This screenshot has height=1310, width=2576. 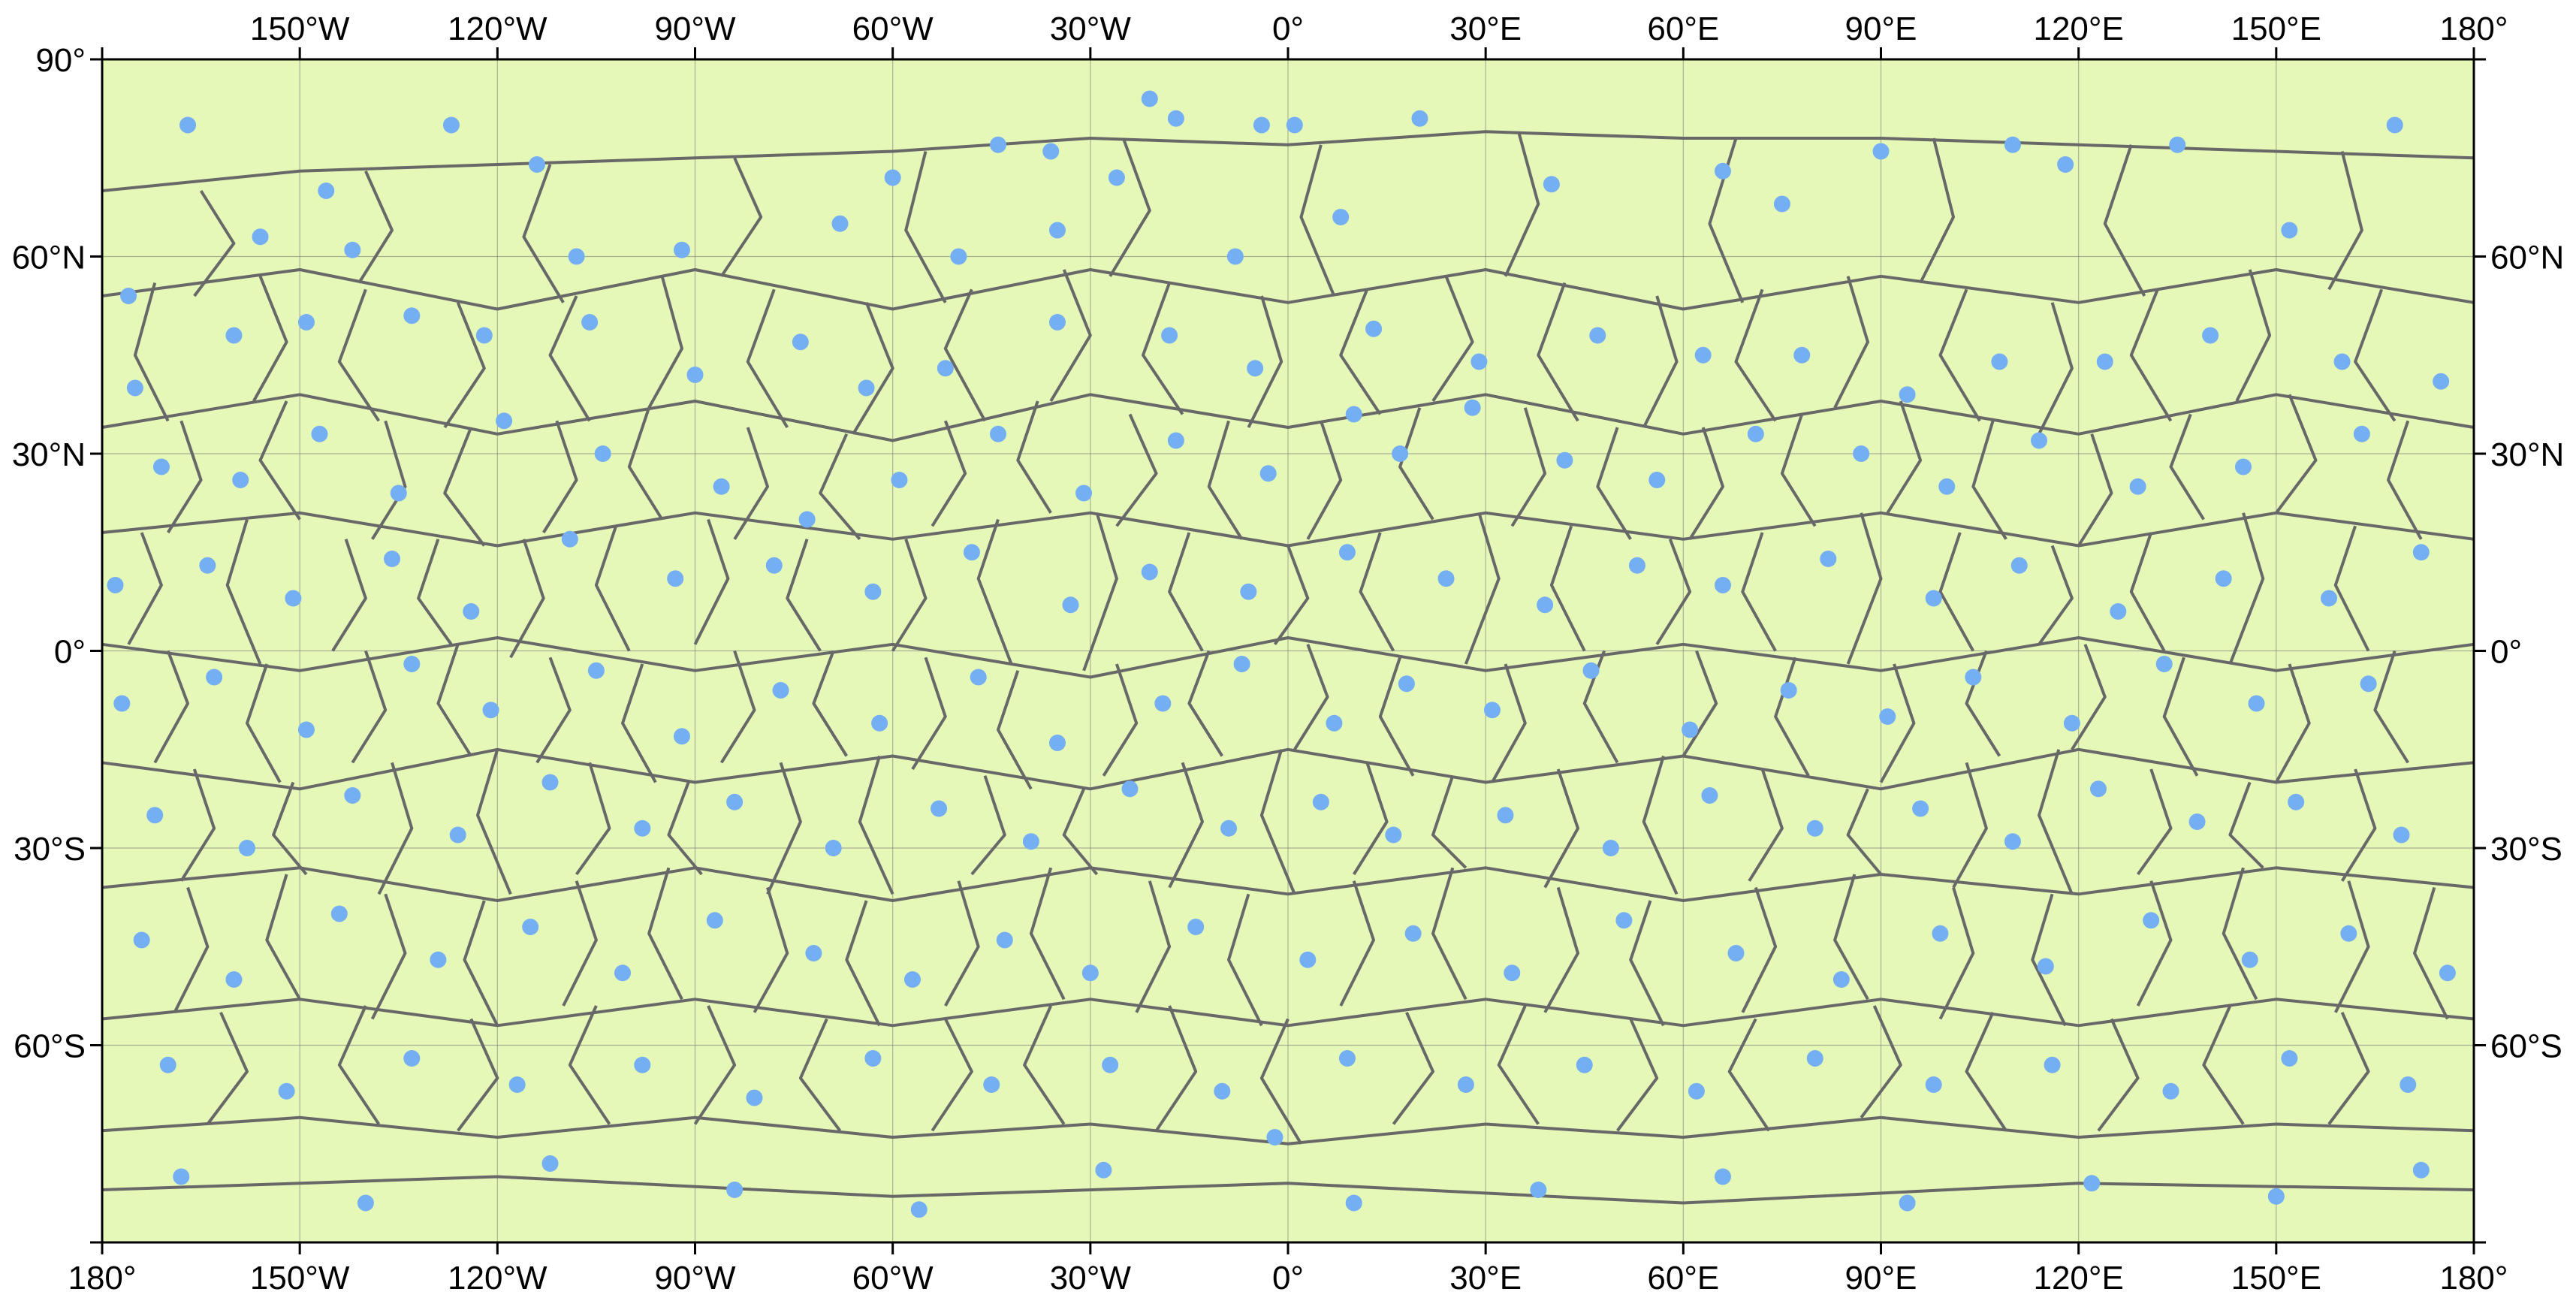 What do you see at coordinates (893, 1278) in the screenshot?
I see `bottom-longitude-label: 60°W` at bounding box center [893, 1278].